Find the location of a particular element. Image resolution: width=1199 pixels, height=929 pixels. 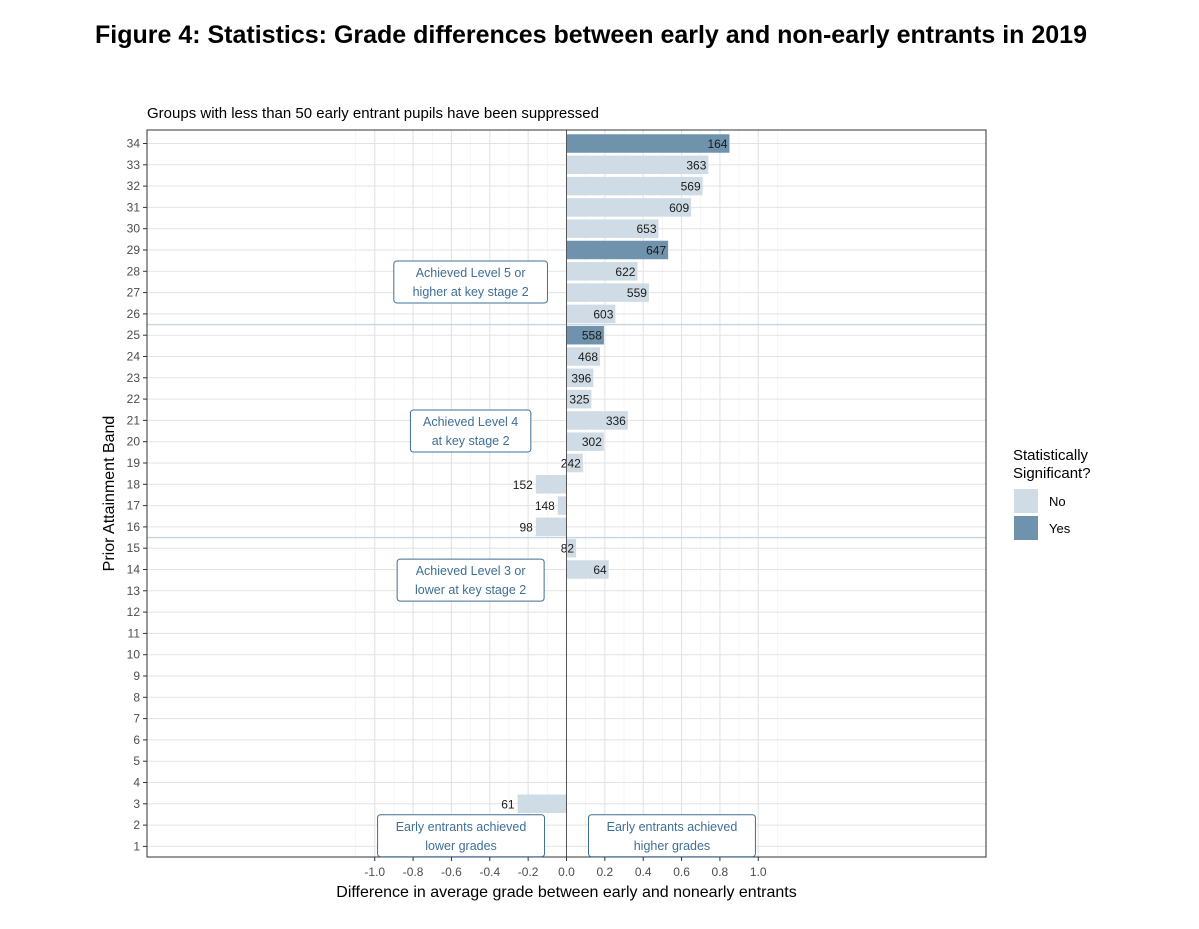

annotation-text: at key stage 2 is located at coordinates (471, 441).